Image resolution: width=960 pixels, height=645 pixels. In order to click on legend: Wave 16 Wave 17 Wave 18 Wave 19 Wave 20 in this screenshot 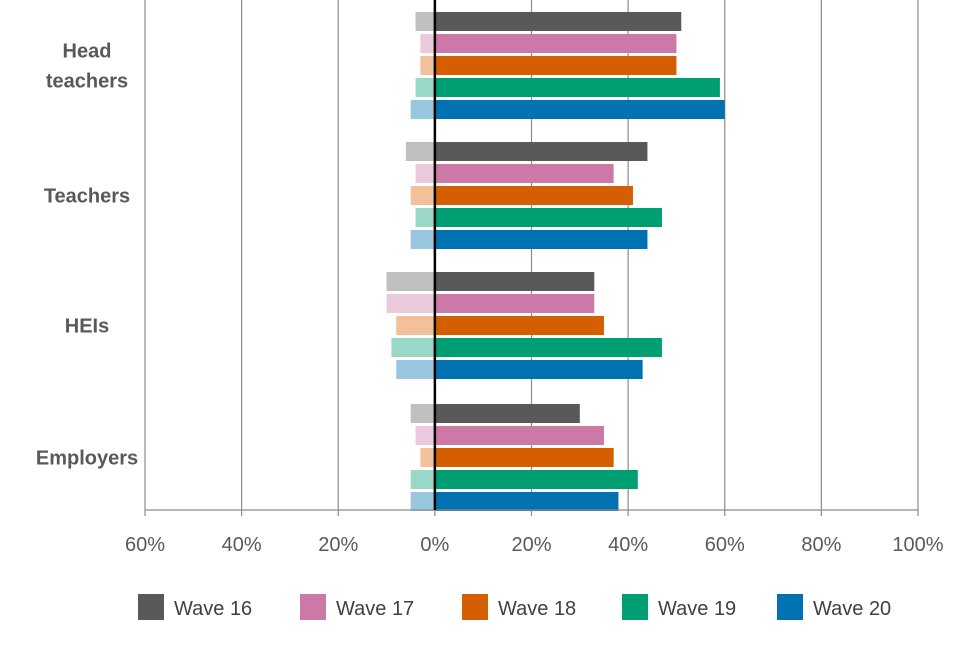, I will do `click(514, 607)`.